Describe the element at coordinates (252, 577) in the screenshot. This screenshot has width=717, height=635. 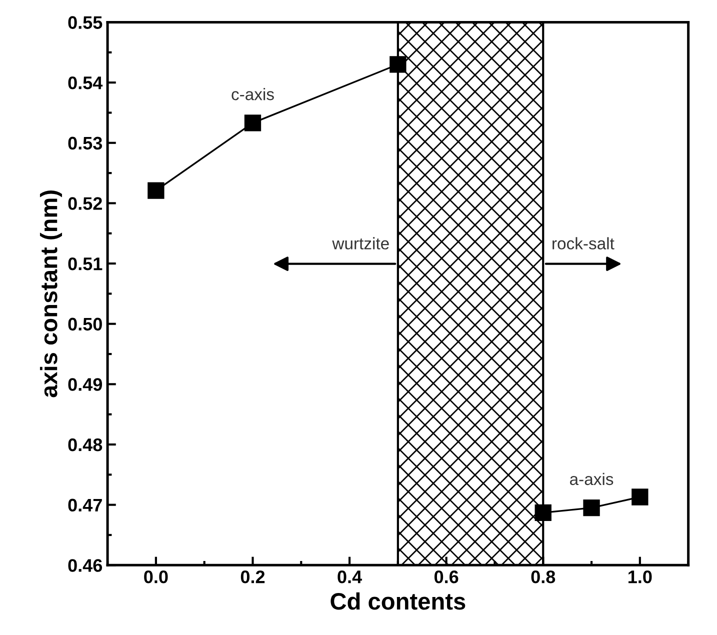
I see `x-tick-label: 0.2` at that location.